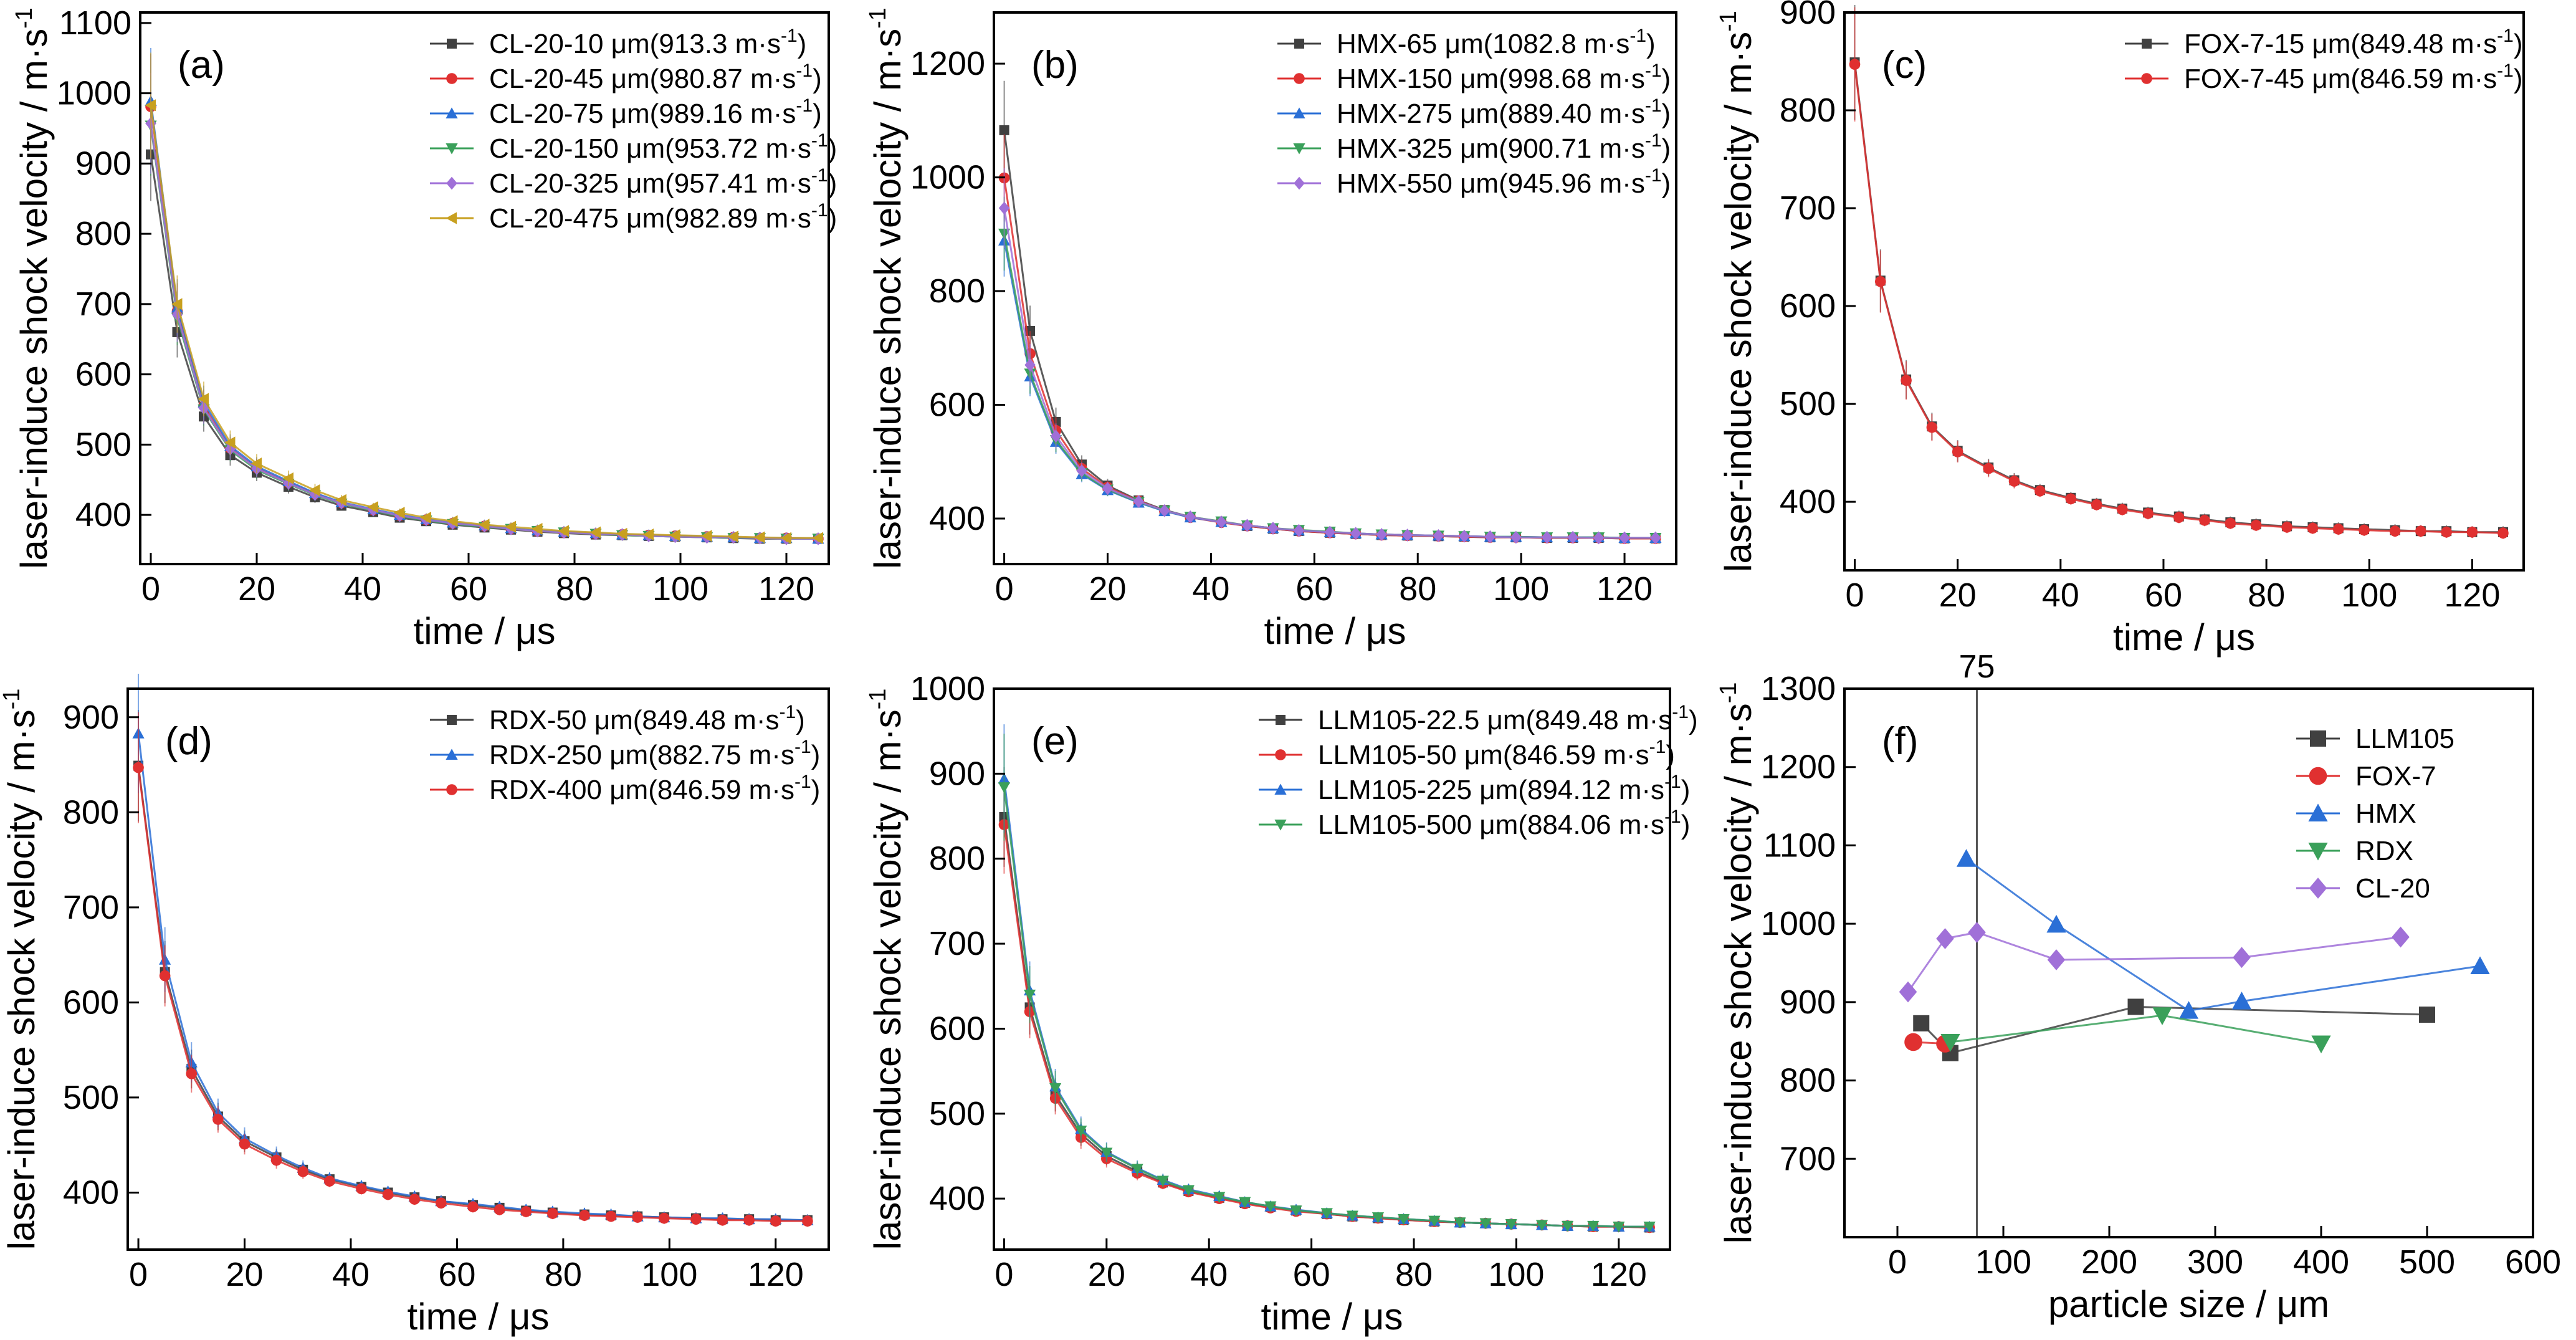 The image size is (2576, 1340). What do you see at coordinates (2184, 637) in the screenshot?
I see `x-axis-label: time / μs` at bounding box center [2184, 637].